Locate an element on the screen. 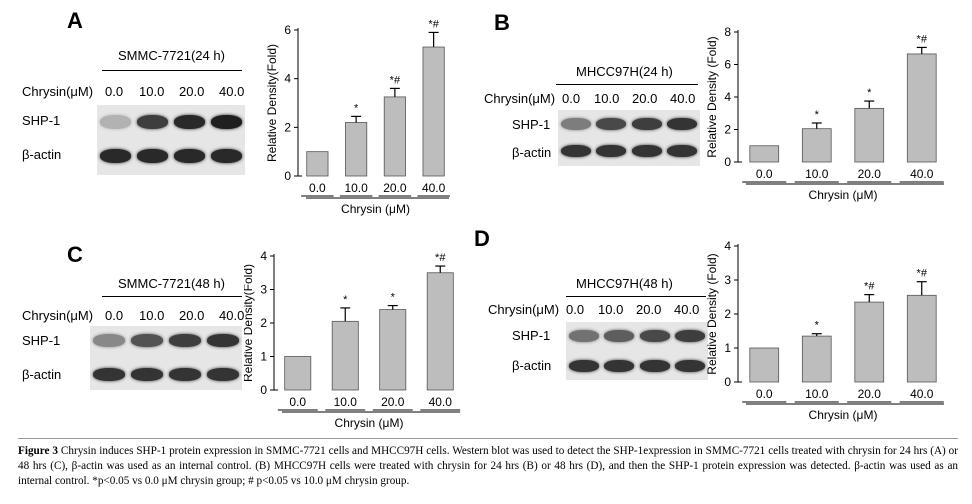 The height and width of the screenshot is (504, 972). y-tick-label: 1 is located at coordinates (263, 357).